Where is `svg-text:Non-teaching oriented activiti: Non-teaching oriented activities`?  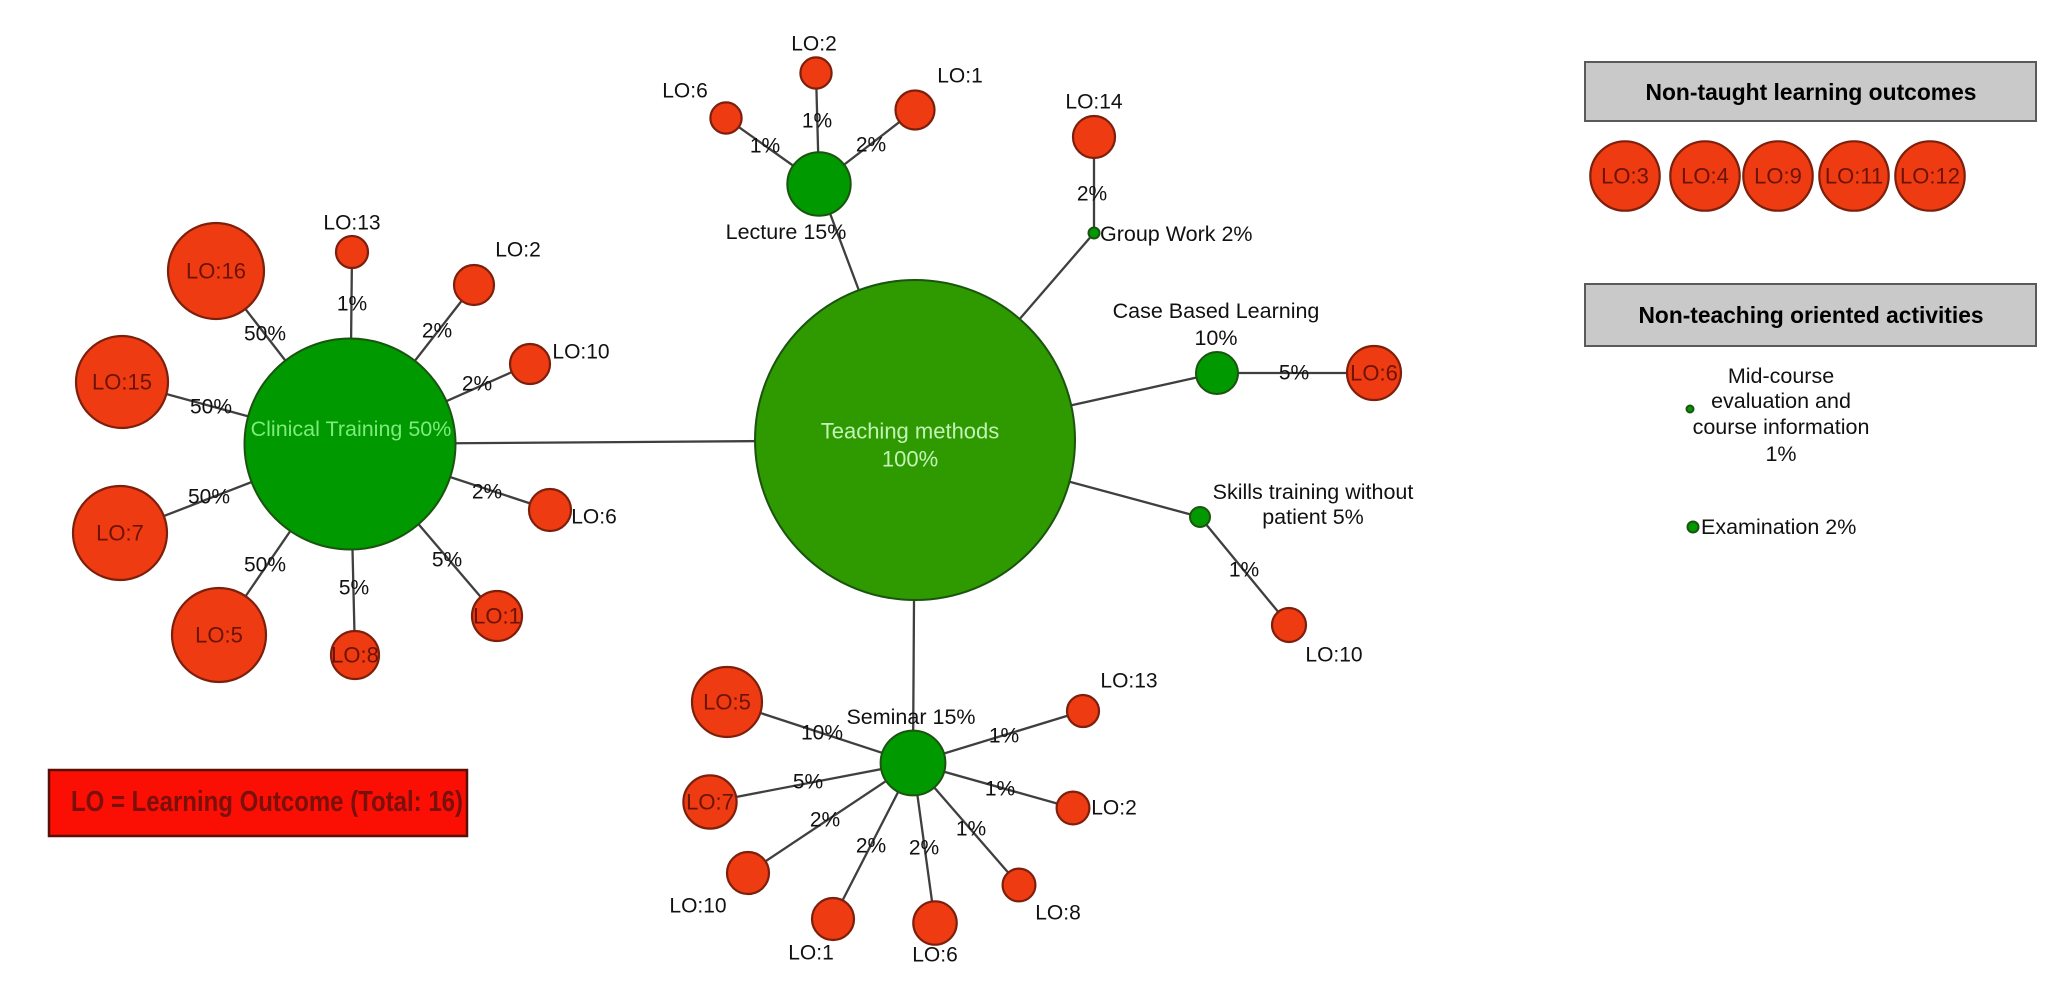 svg-text:Non-teaching oriented activiti: Non-teaching oriented activities is located at coordinates (1811, 315).